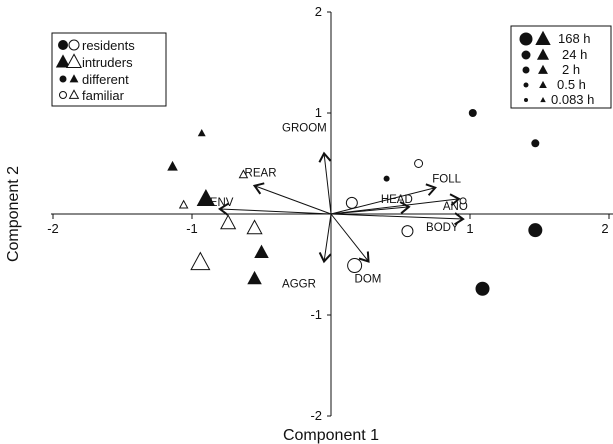  What do you see at coordinates (543, 84) in the screenshot?
I see `legend-time-triangle-0-5-h` at bounding box center [543, 84].